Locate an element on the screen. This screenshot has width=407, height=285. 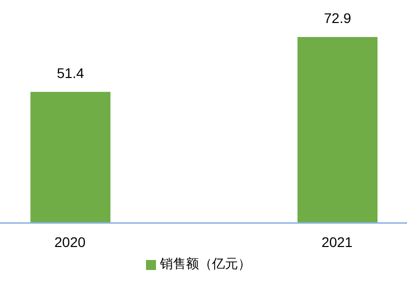
x-tick-label: 2021 is located at coordinates (337, 242).